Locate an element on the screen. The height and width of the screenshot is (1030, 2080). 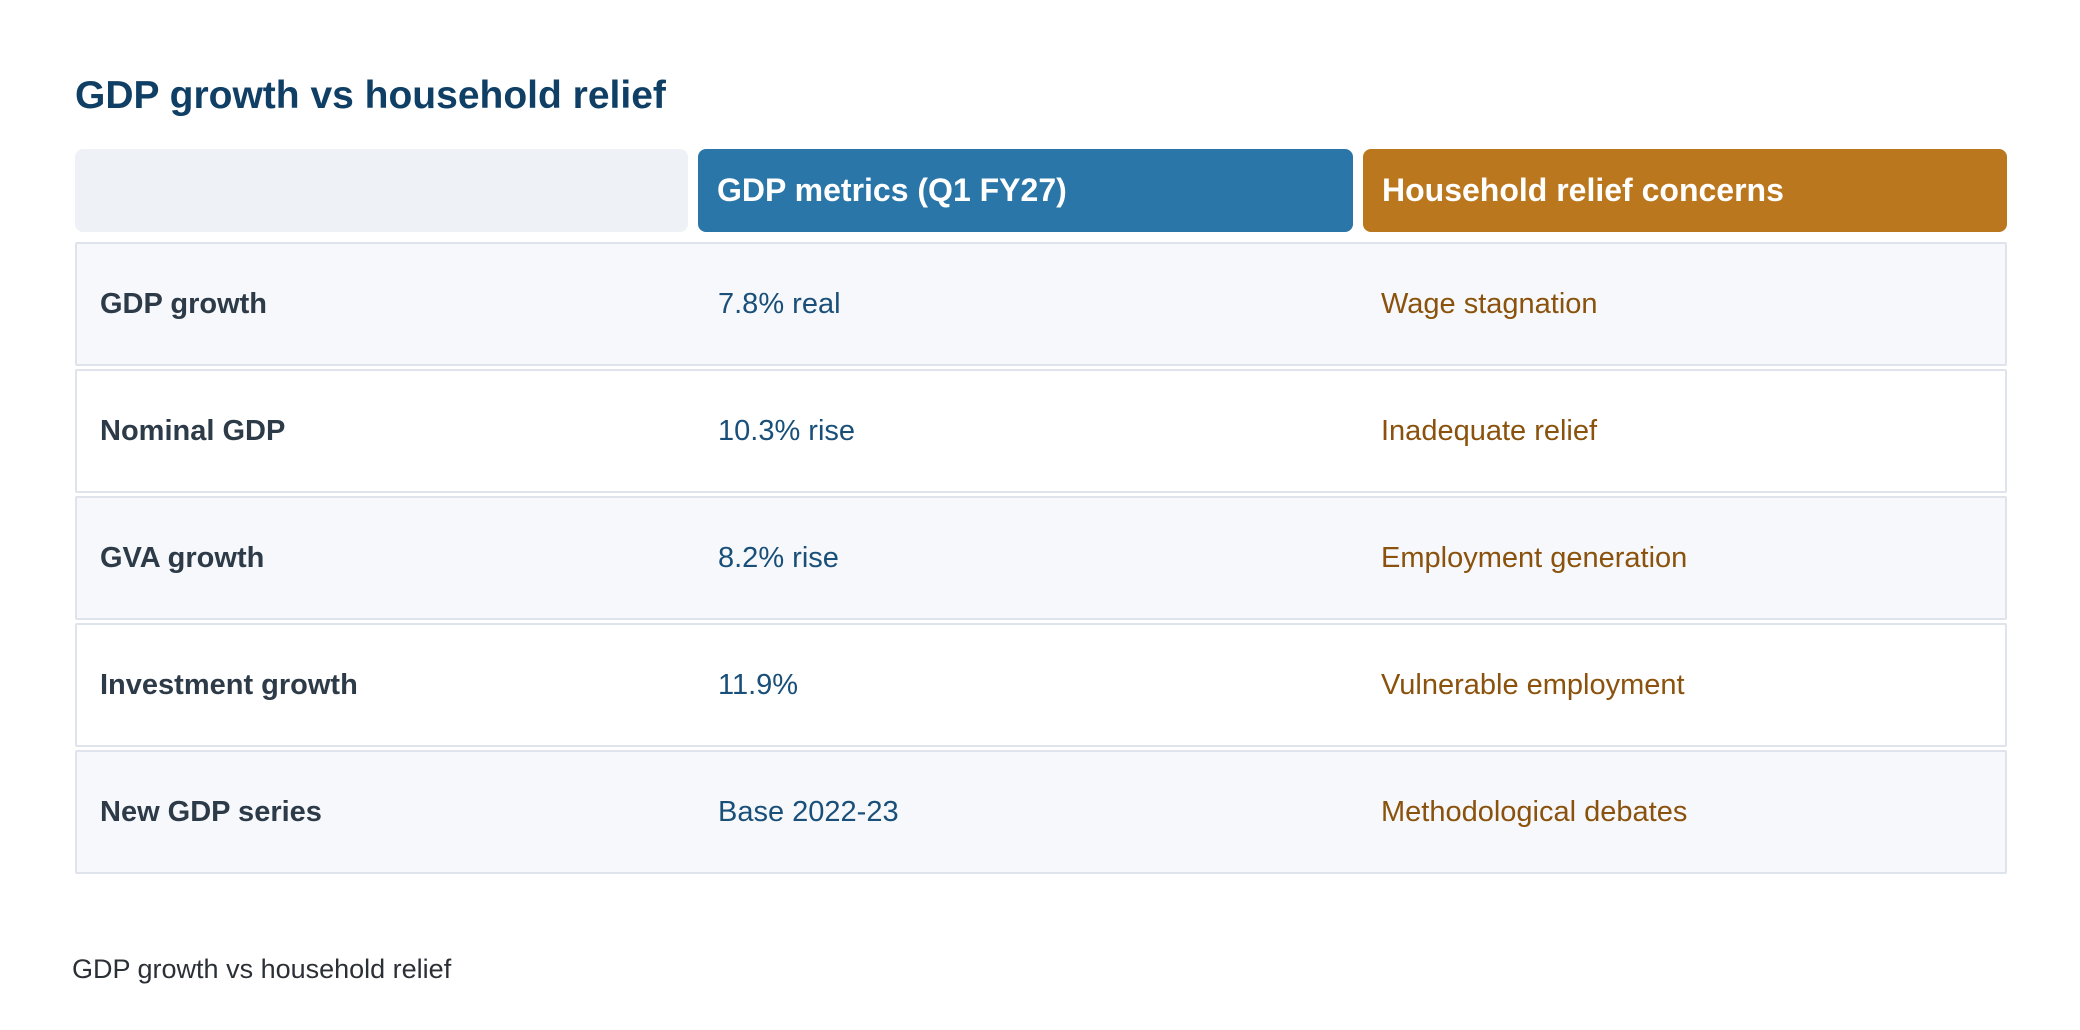
gdp-metric-value: 10.3% rise is located at coordinates (787, 430).